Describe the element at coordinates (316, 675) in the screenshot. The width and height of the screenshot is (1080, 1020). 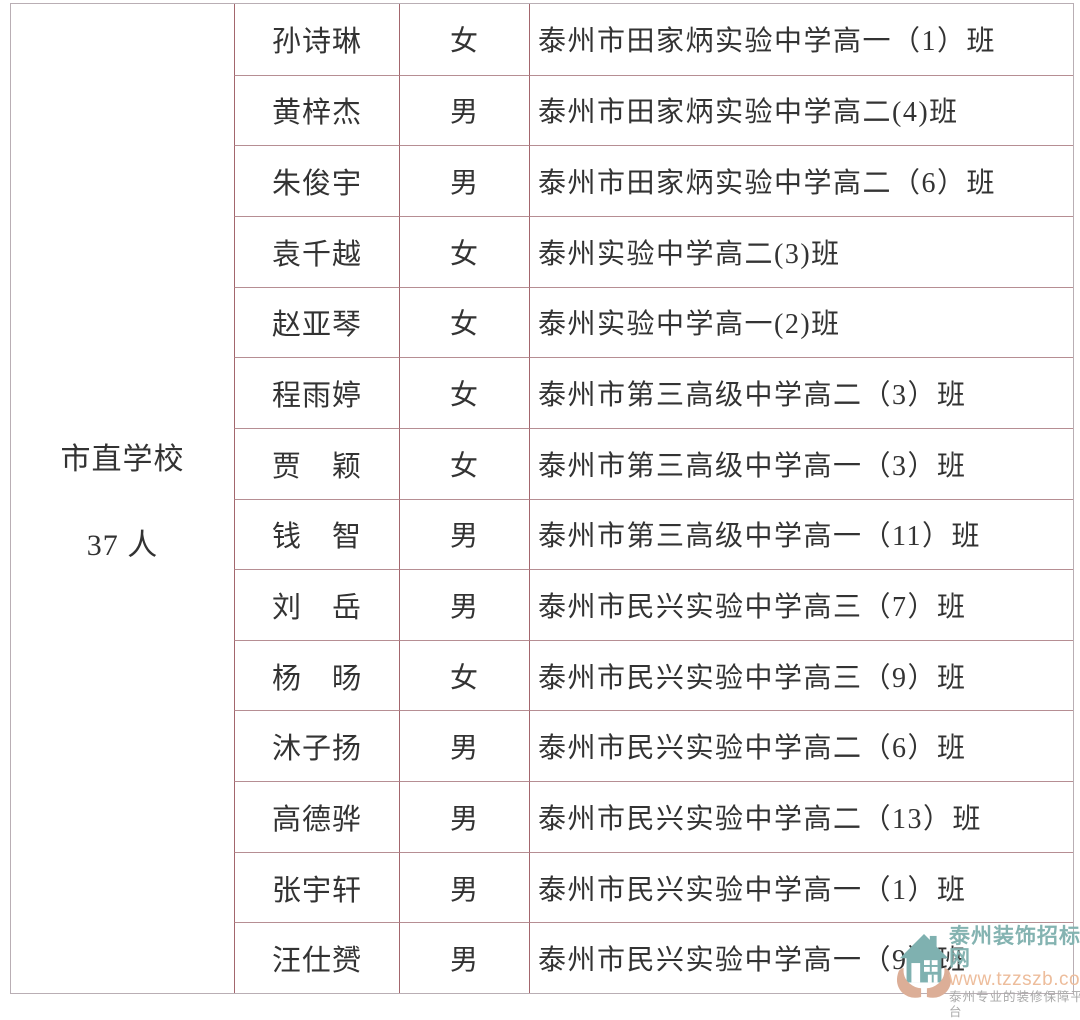
I see `student-name: 杨 旸` at that location.